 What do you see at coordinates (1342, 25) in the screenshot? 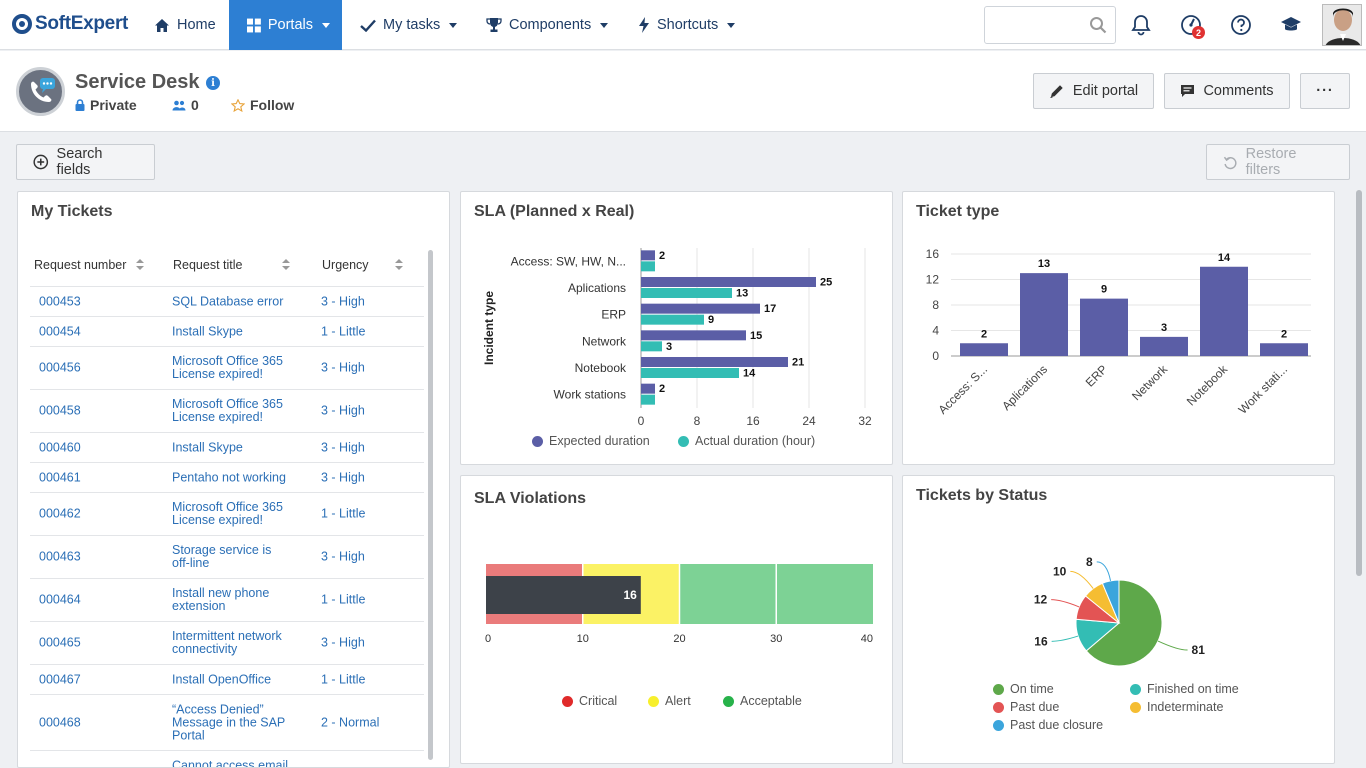
I see `user-avatar` at bounding box center [1342, 25].